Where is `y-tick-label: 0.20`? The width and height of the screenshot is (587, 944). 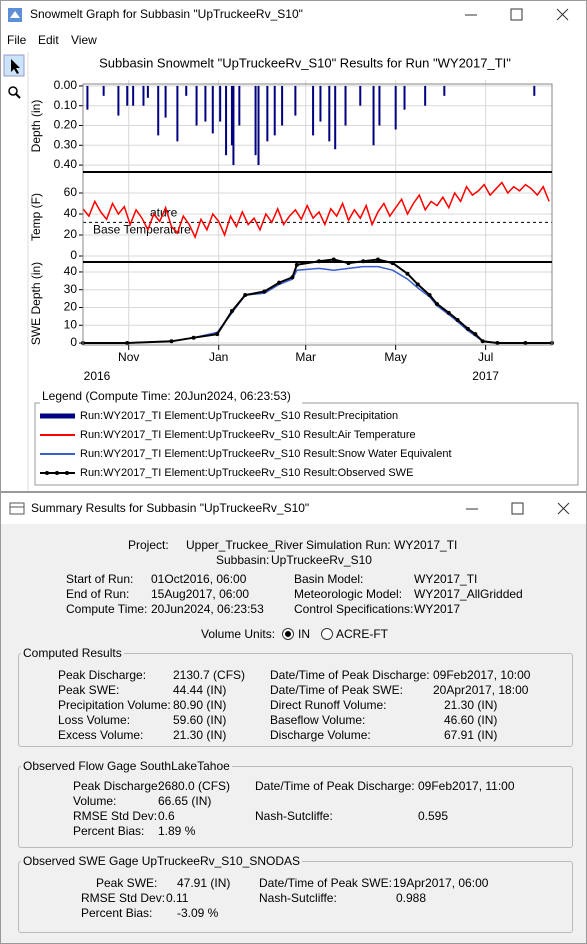
y-tick-label: 0.20 is located at coordinates (66, 125).